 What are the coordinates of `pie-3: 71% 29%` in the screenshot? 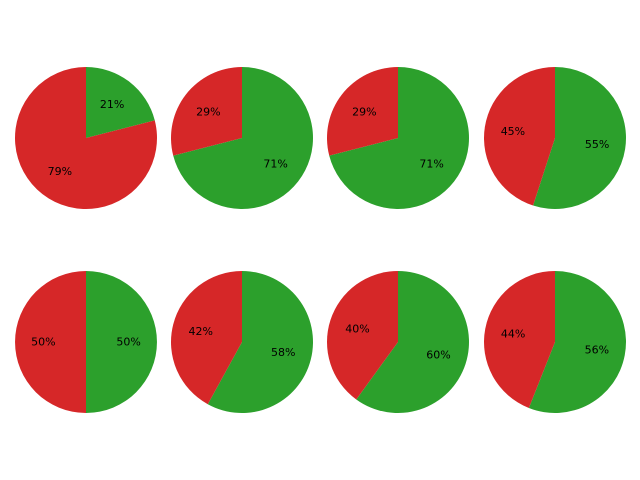 It's located at (398, 138).